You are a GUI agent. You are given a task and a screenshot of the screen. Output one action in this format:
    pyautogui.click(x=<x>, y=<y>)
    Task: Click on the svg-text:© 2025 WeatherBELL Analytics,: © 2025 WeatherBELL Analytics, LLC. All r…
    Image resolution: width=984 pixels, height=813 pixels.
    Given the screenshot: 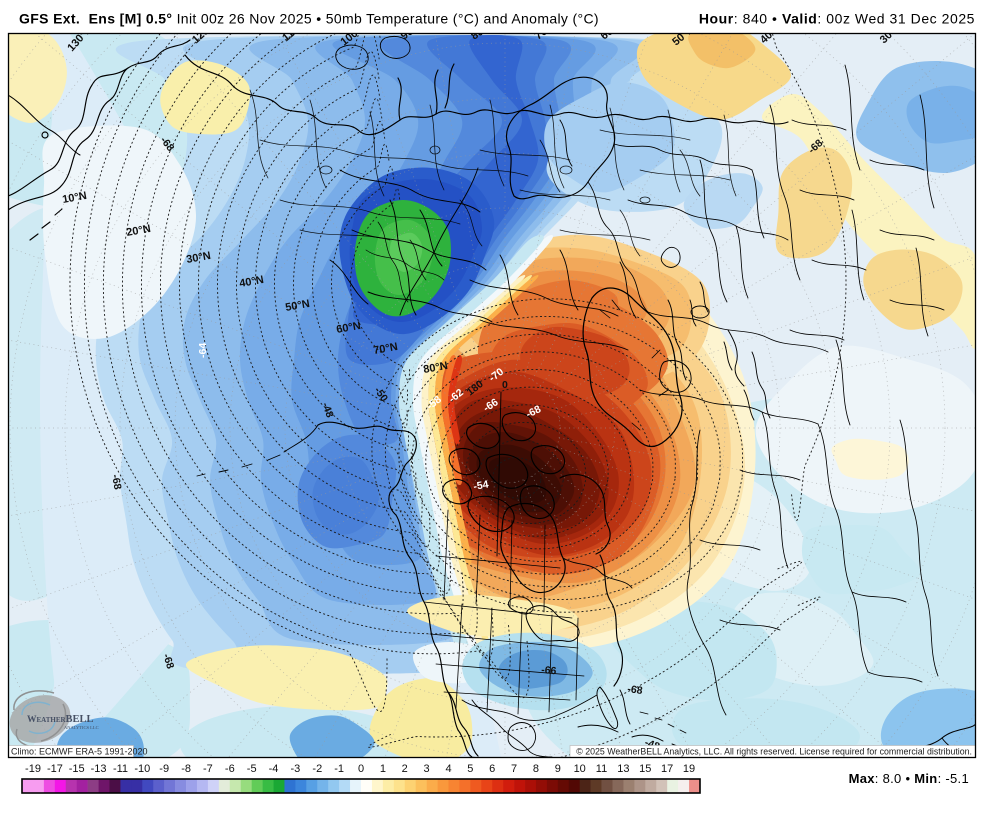 What is the action you would take?
    pyautogui.click(x=774, y=752)
    